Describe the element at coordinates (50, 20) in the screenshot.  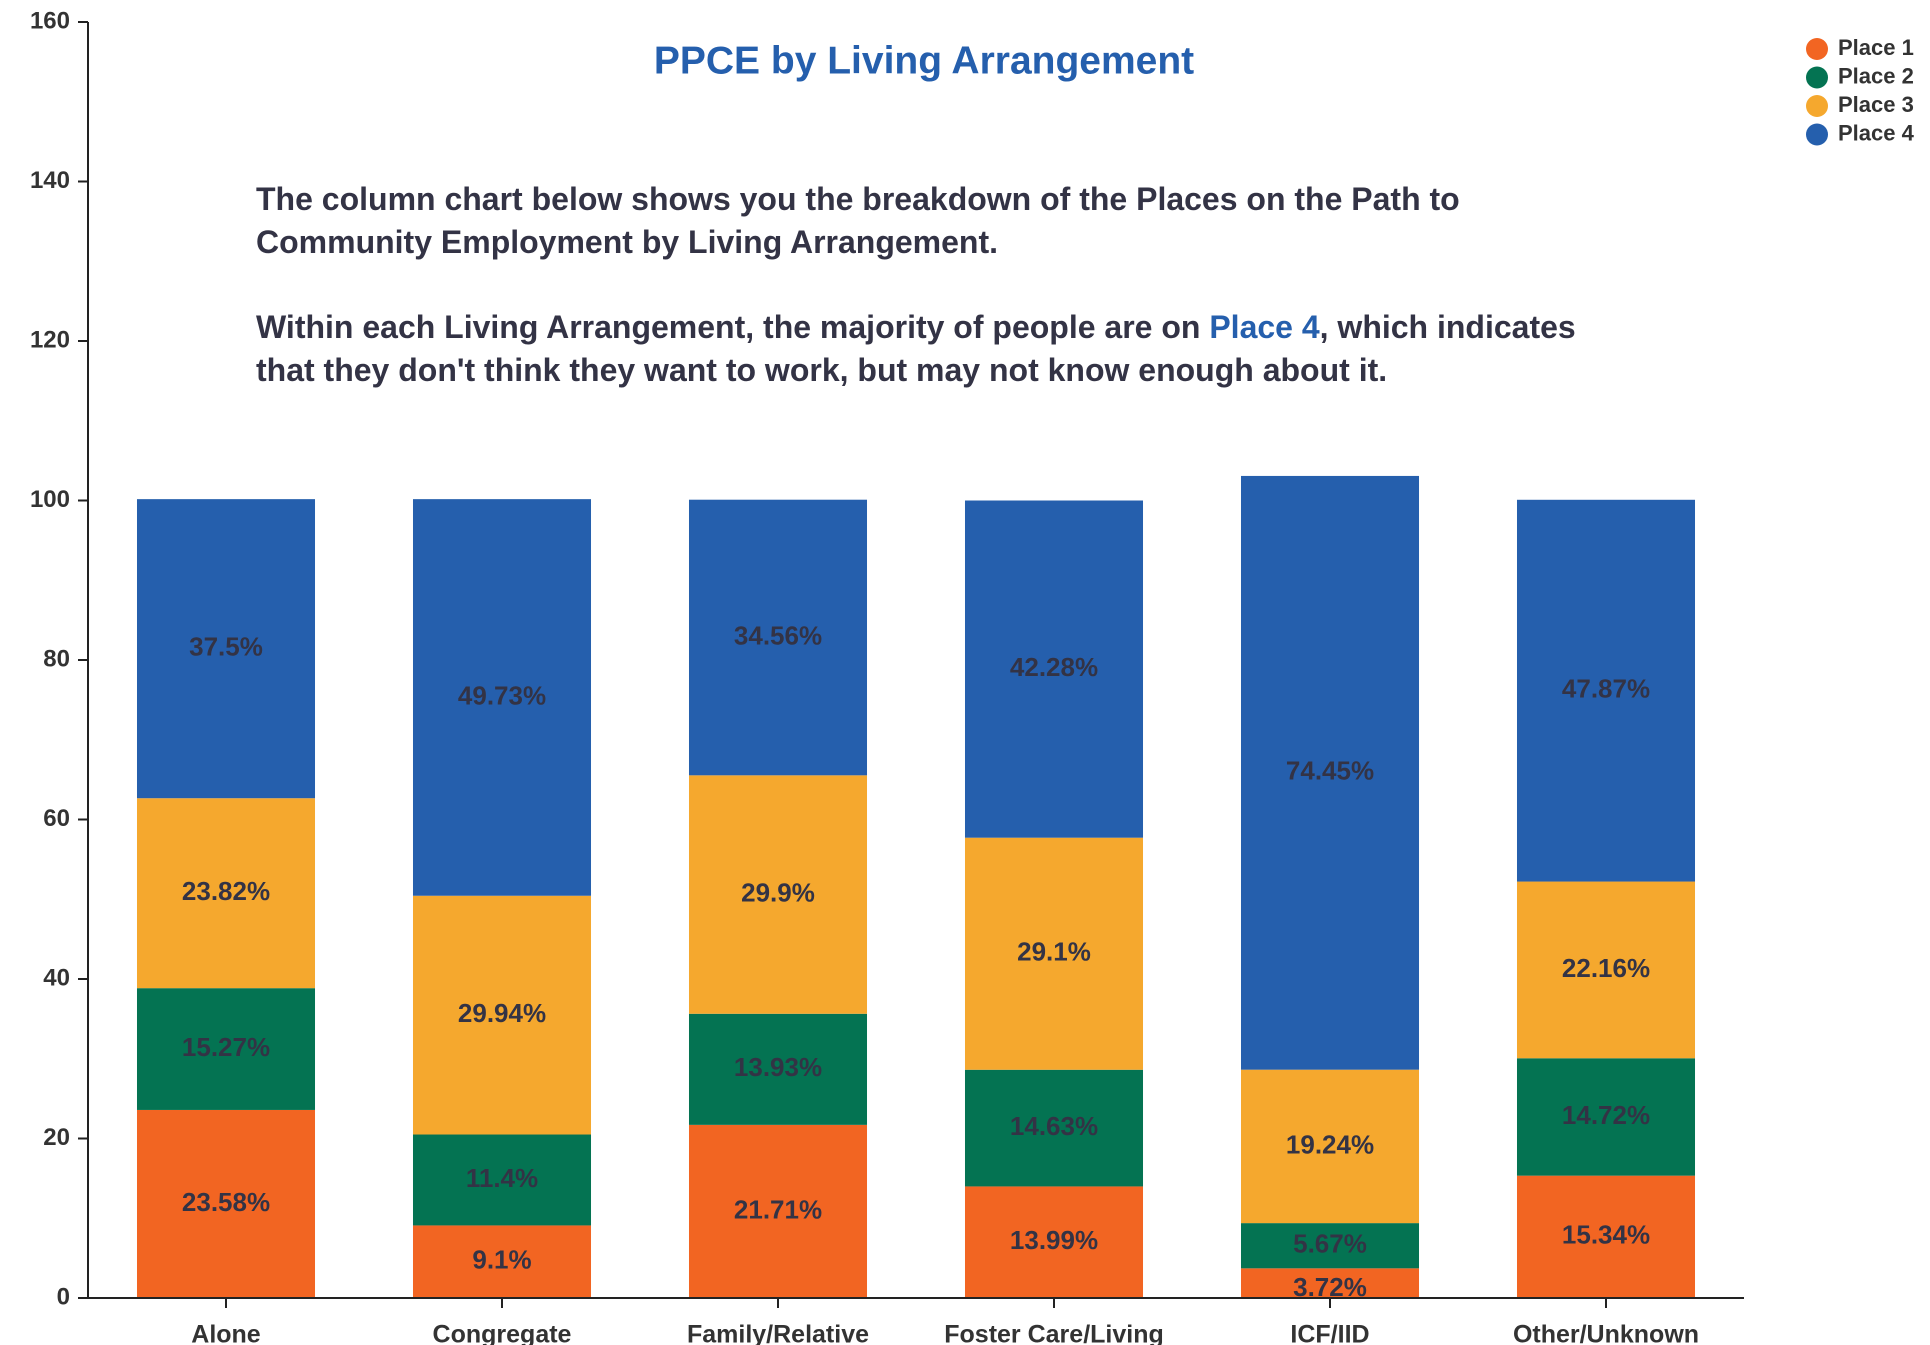
I see `y-tick-label: 160` at that location.